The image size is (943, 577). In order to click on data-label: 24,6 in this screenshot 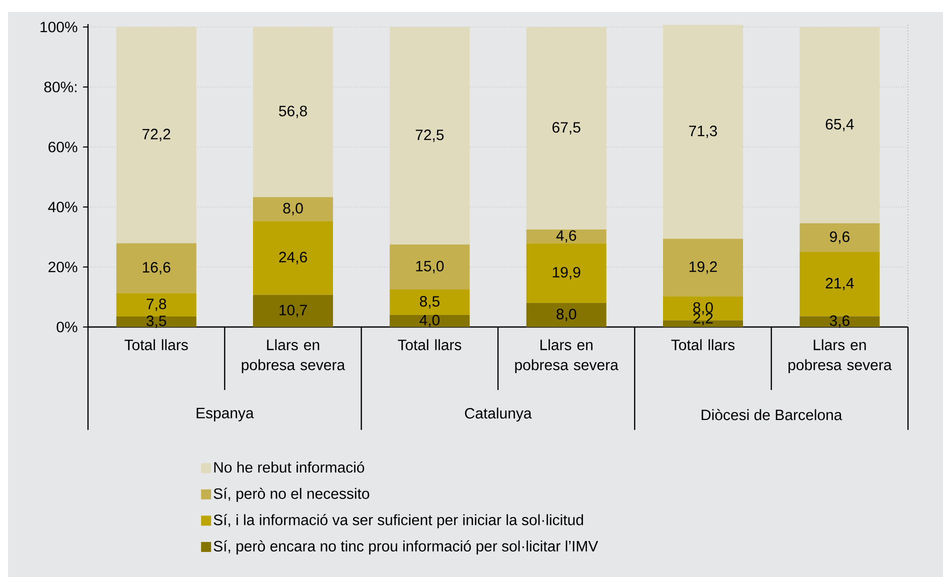, I will do `click(293, 258)`.